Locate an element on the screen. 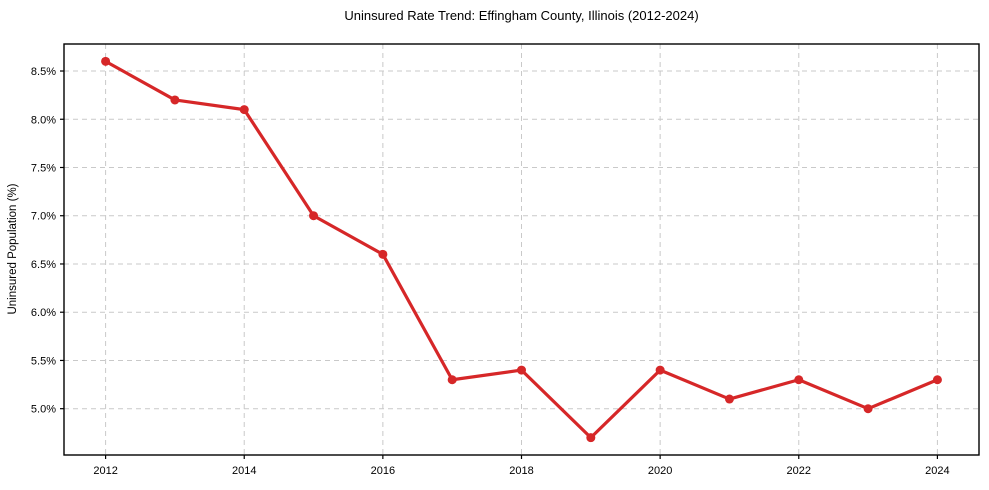  y-tick-label: 7.0% is located at coordinates (43, 217).